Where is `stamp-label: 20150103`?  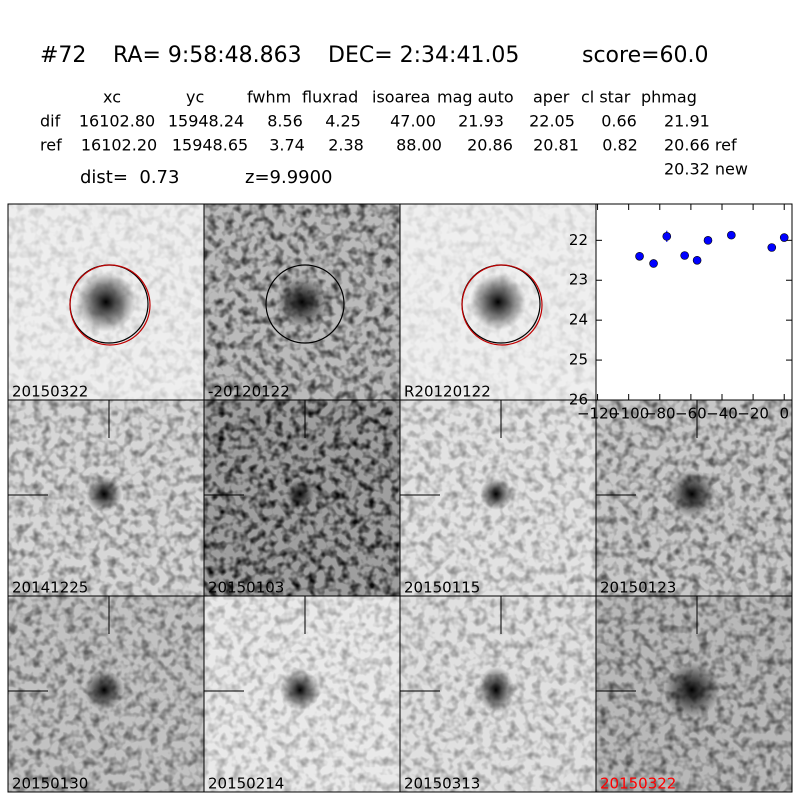
stamp-label: 20150103 is located at coordinates (246, 588).